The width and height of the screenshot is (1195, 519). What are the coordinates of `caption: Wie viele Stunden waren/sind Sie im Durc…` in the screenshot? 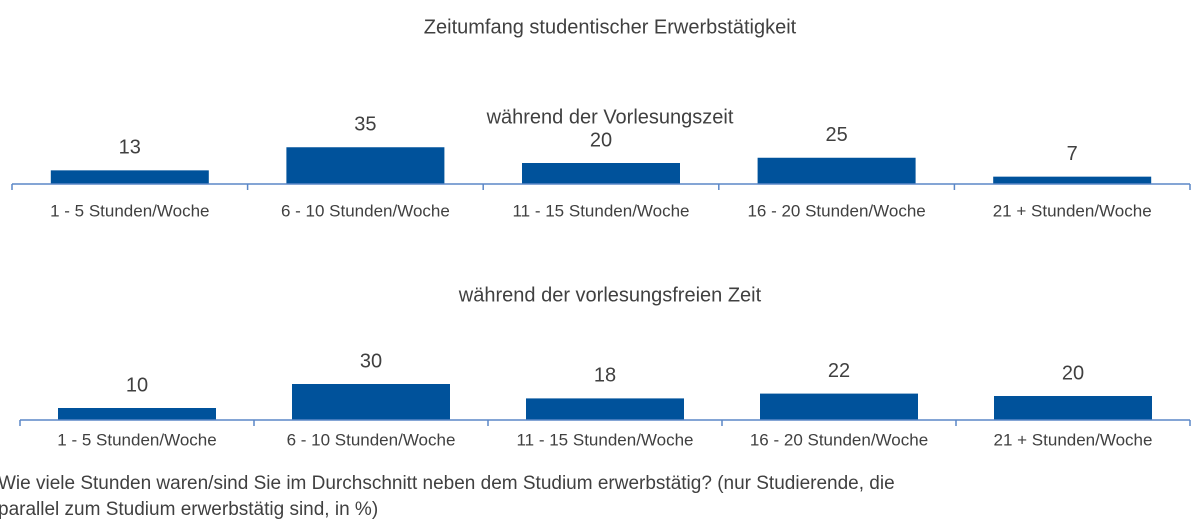 It's located at (447, 483).